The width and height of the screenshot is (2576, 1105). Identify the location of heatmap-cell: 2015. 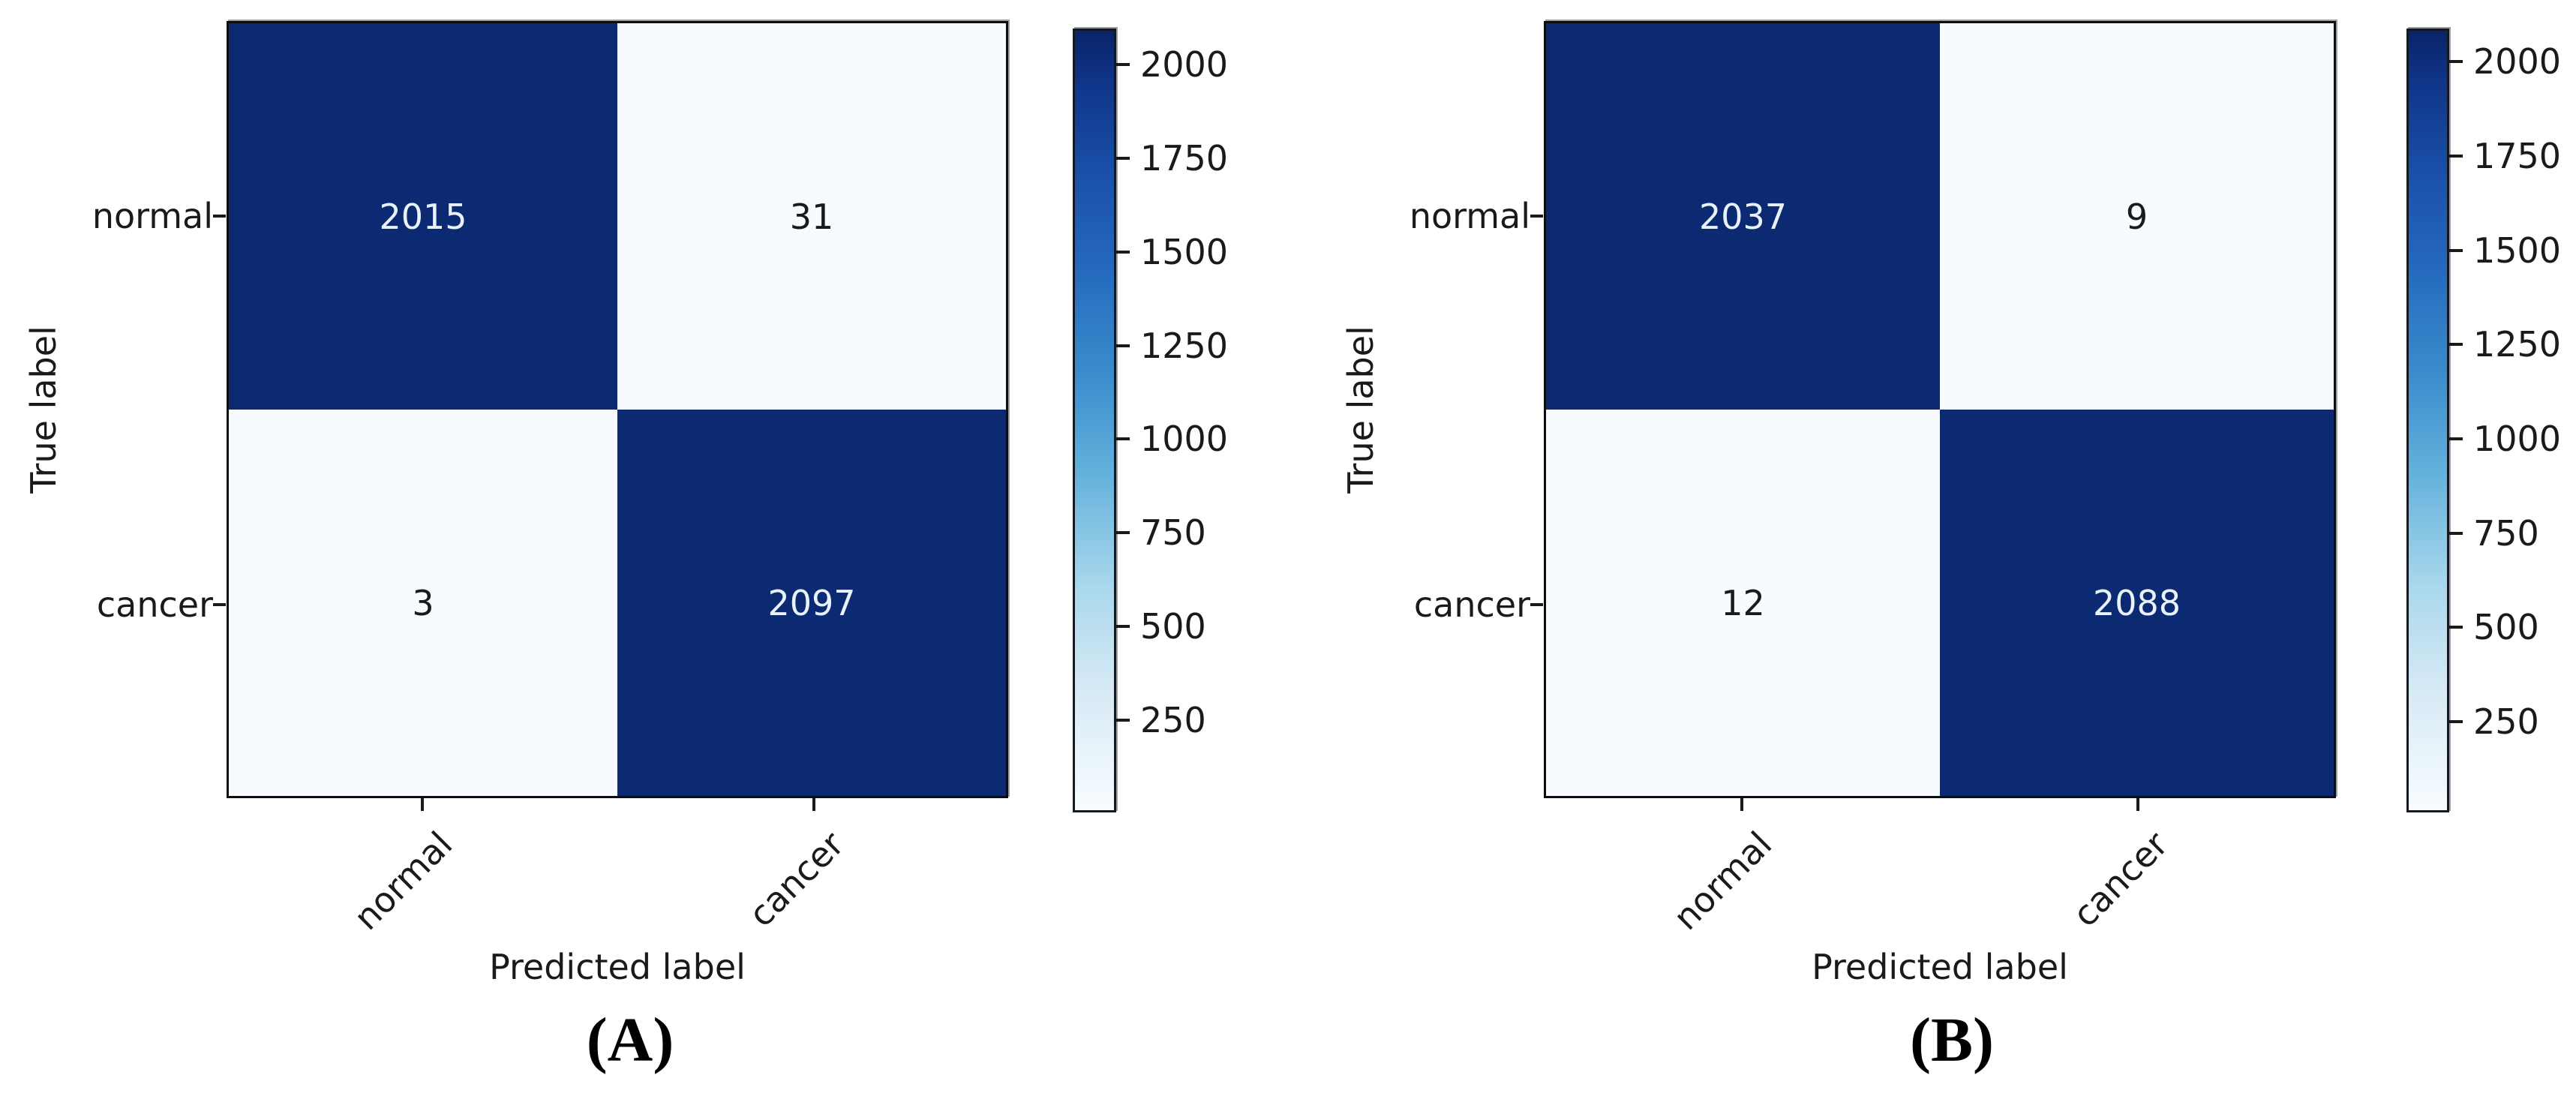
(423, 216).